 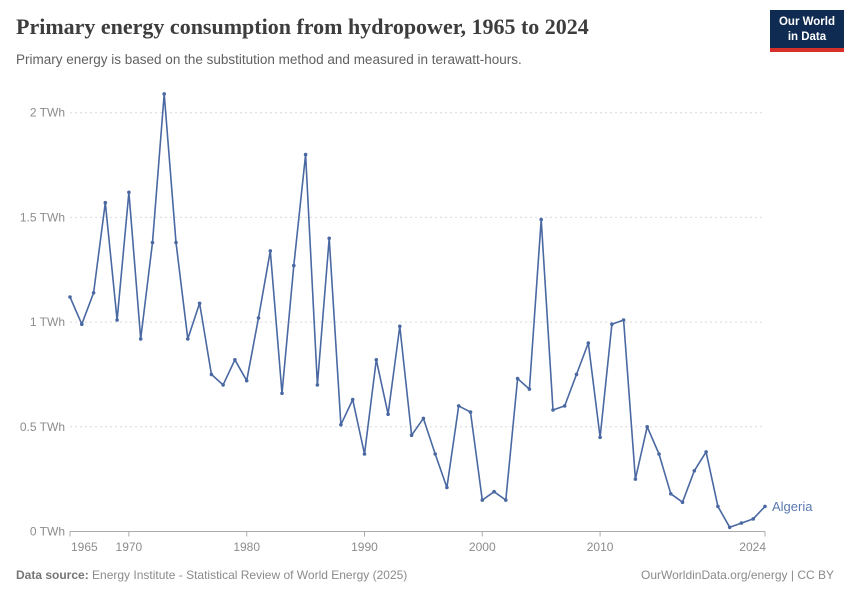 I want to click on data-point-2017, so click(x=682, y=502).